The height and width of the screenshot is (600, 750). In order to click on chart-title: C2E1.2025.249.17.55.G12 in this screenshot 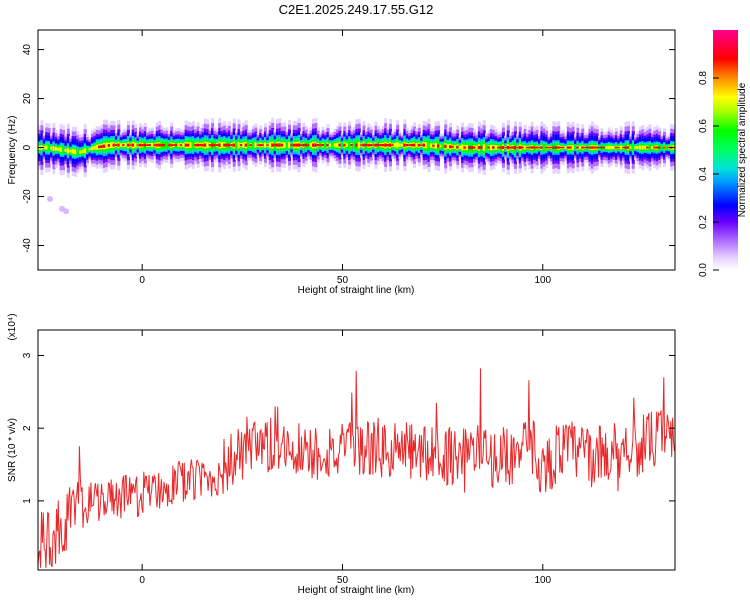, I will do `click(356, 9)`.